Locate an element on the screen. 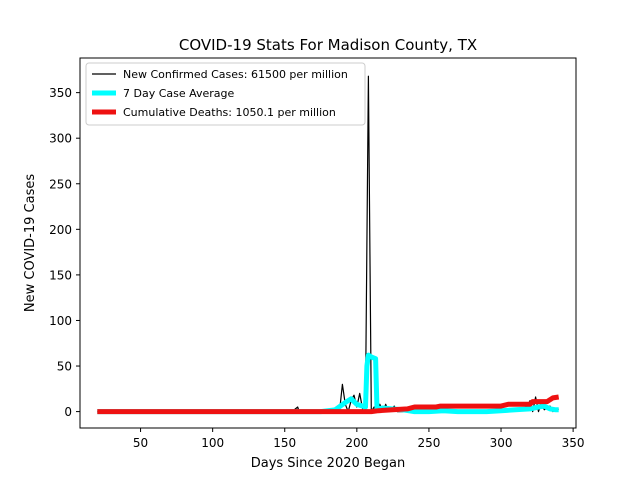 The width and height of the screenshot is (640, 480). x-tick-label: 50 is located at coordinates (140, 443).